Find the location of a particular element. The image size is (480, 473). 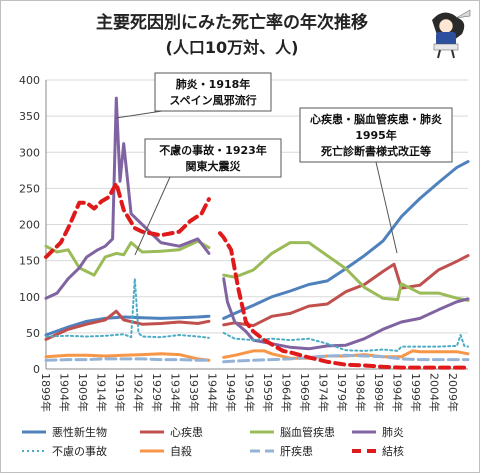

y-tick-label: 100 is located at coordinates (29, 297).